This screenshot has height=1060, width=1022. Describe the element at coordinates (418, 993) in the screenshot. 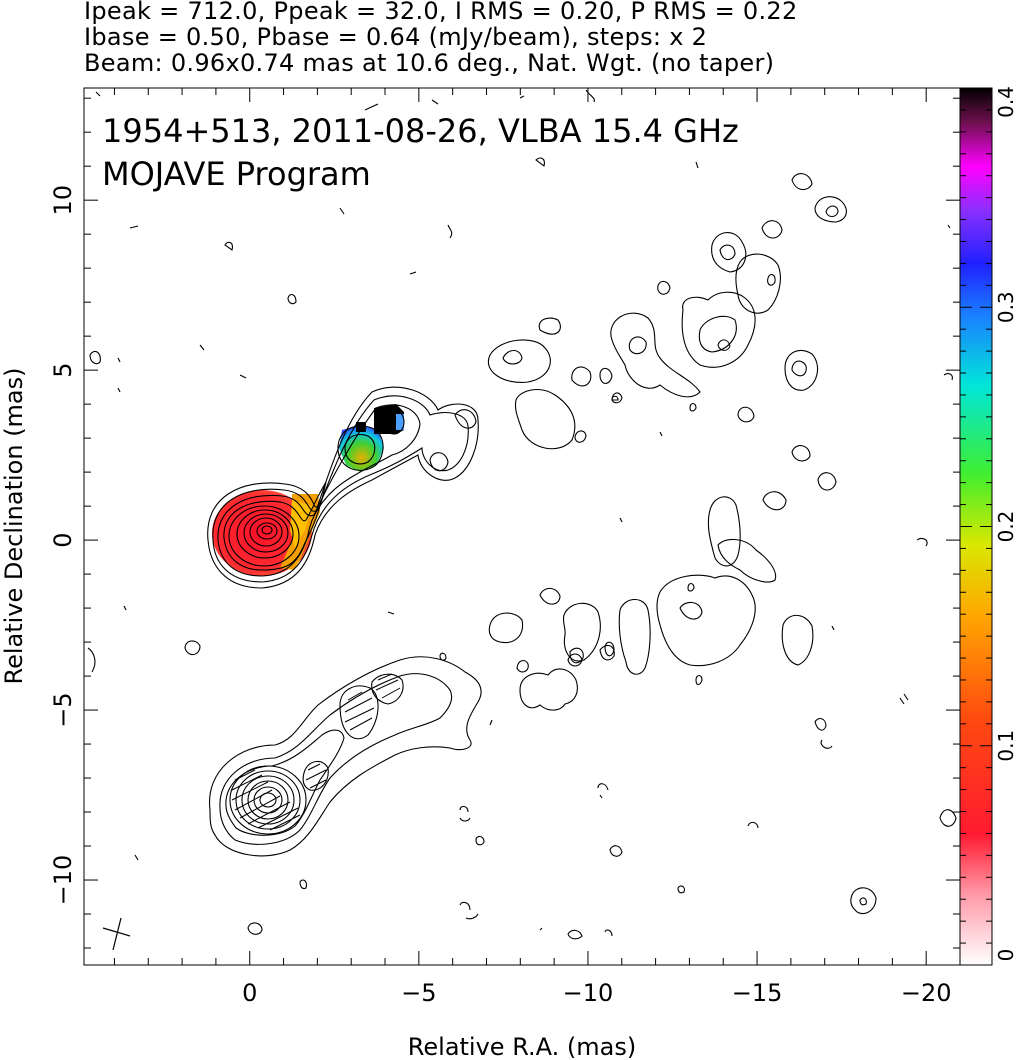

I see `x-tick-label: −5` at that location.